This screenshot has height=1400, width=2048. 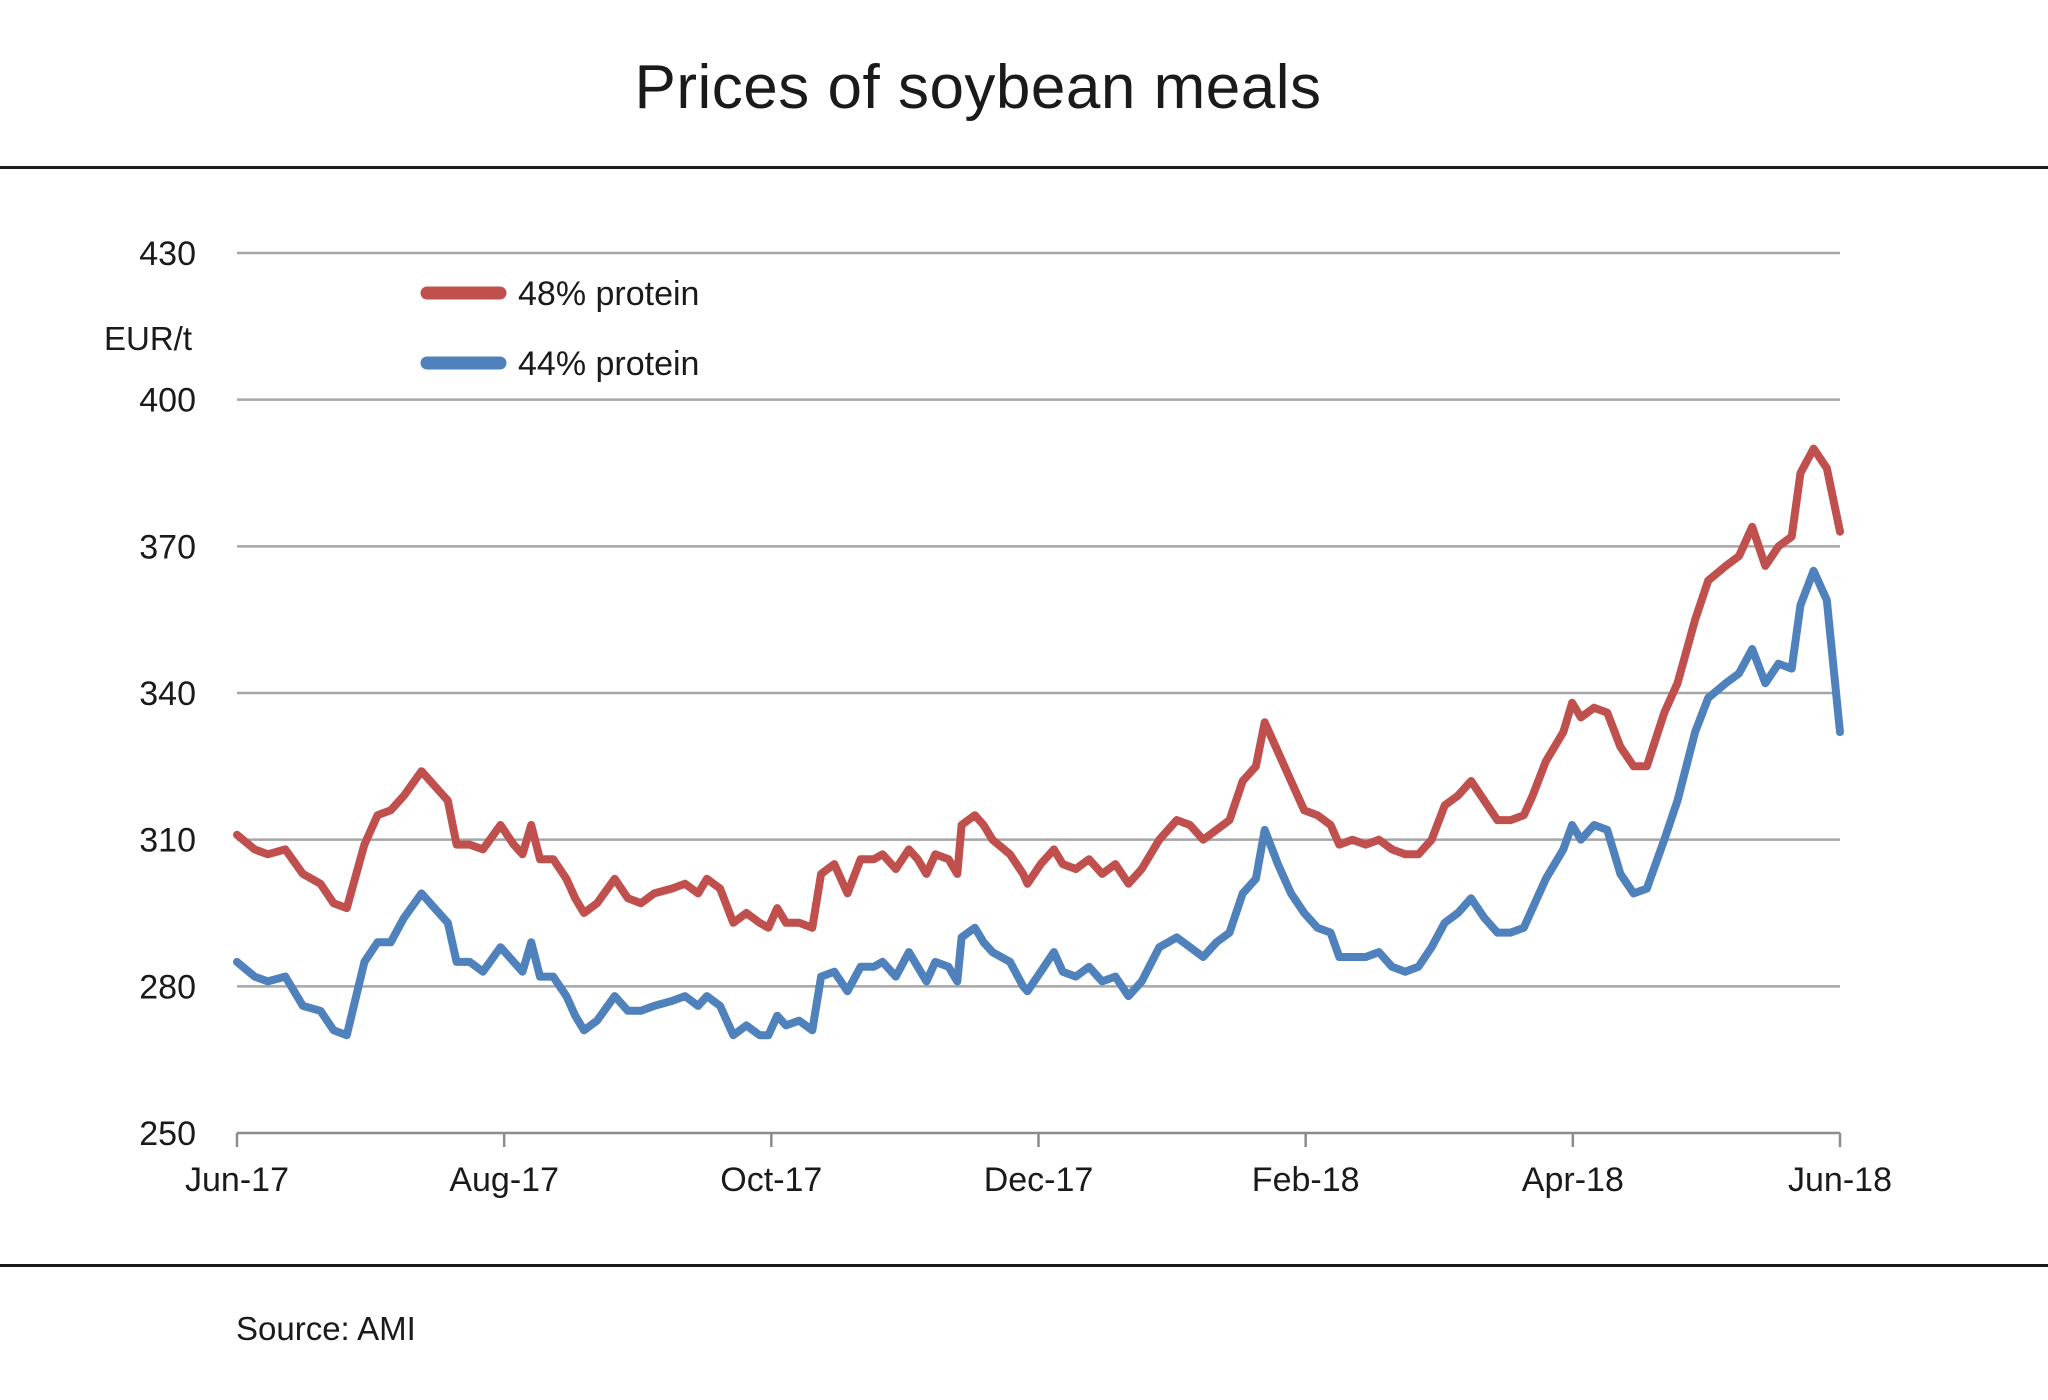 What do you see at coordinates (1573, 1180) in the screenshot?
I see `x-tick-label: Apr-18` at bounding box center [1573, 1180].